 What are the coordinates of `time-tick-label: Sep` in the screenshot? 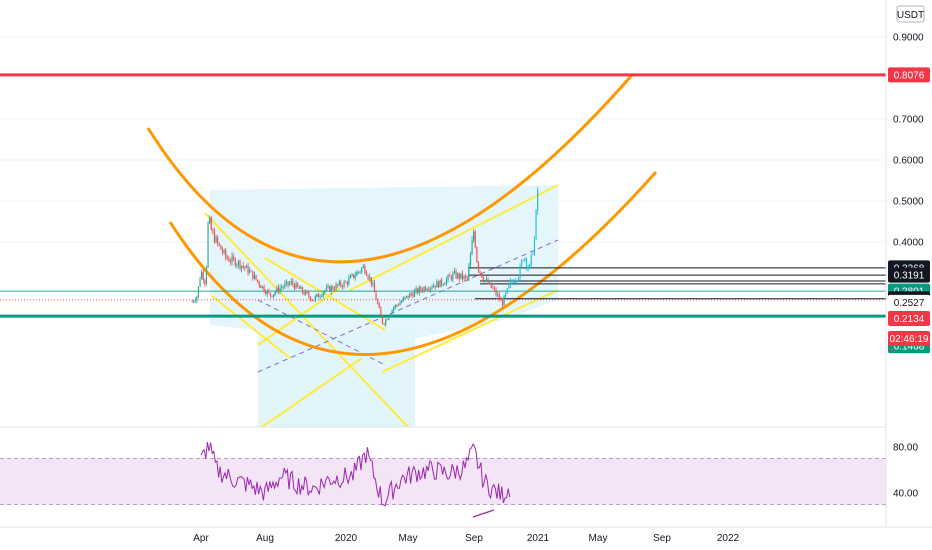 It's located at (474, 538).